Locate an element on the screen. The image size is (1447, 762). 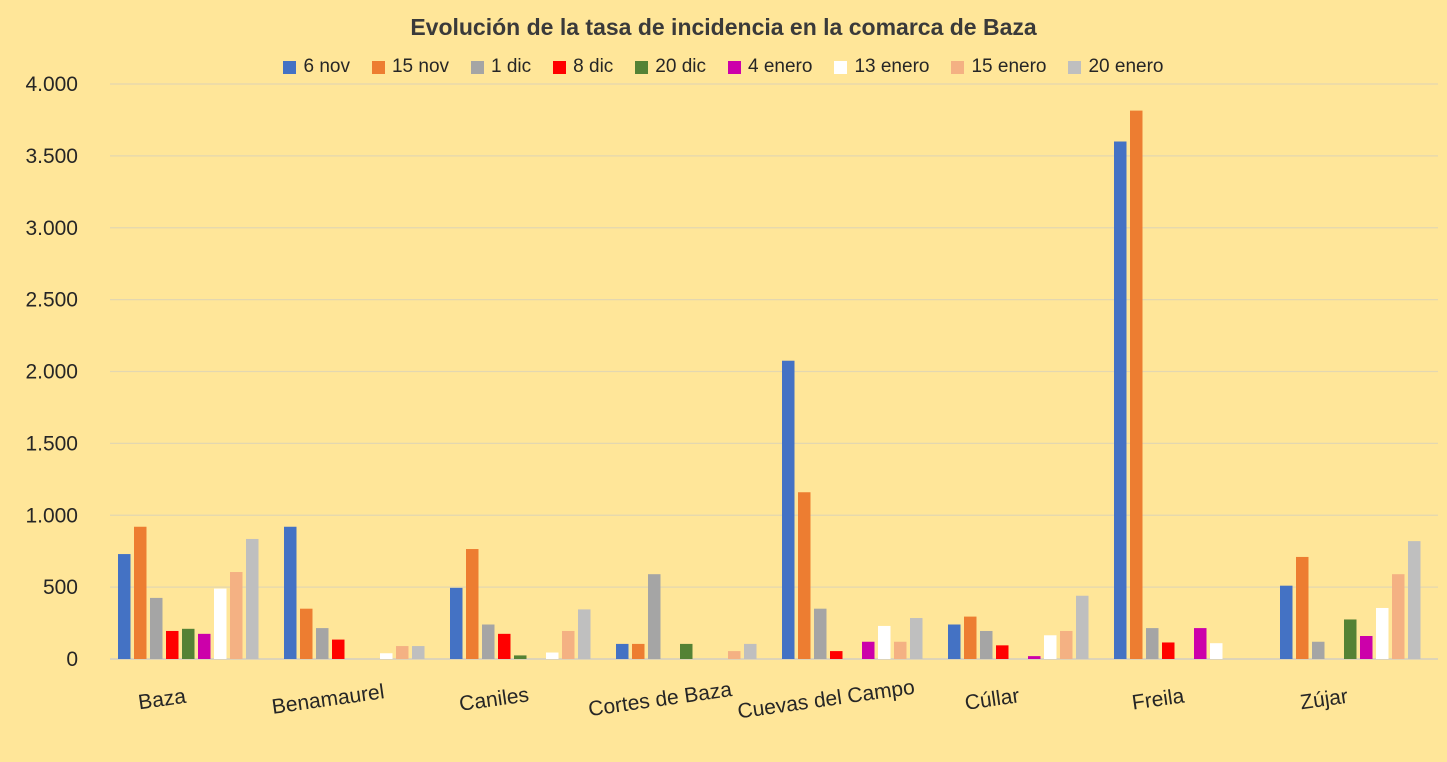
x-category-label: Cuevas del Campo is located at coordinates (826, 700).